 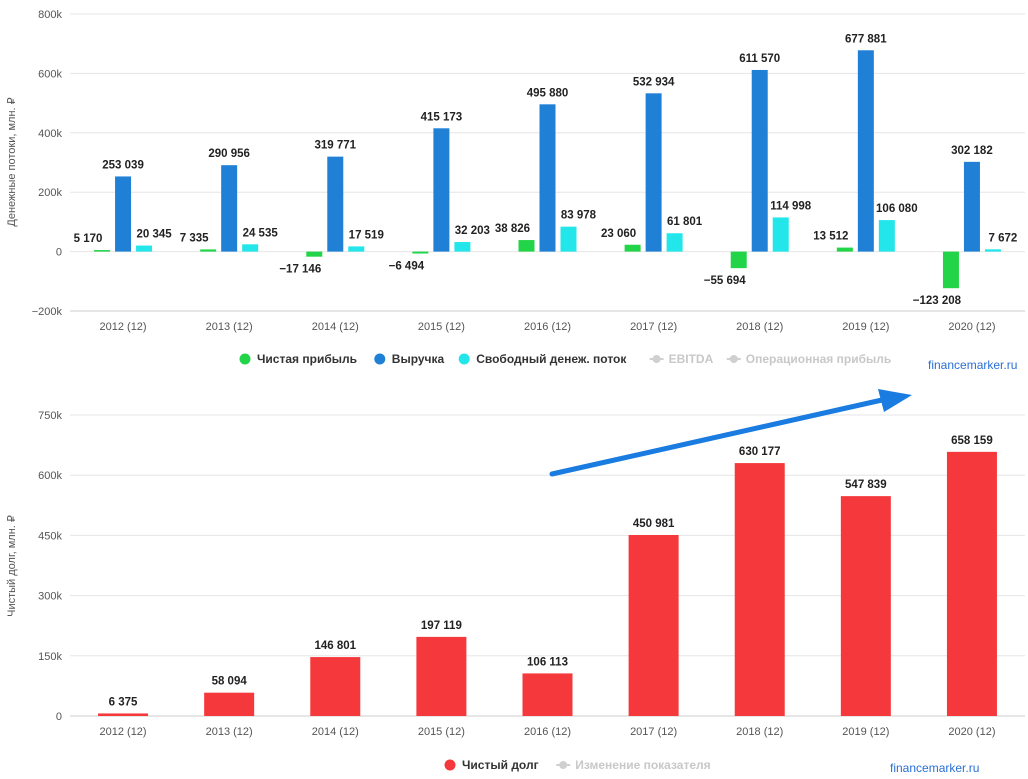 I want to click on data-label: 106 080, so click(x=897, y=209).